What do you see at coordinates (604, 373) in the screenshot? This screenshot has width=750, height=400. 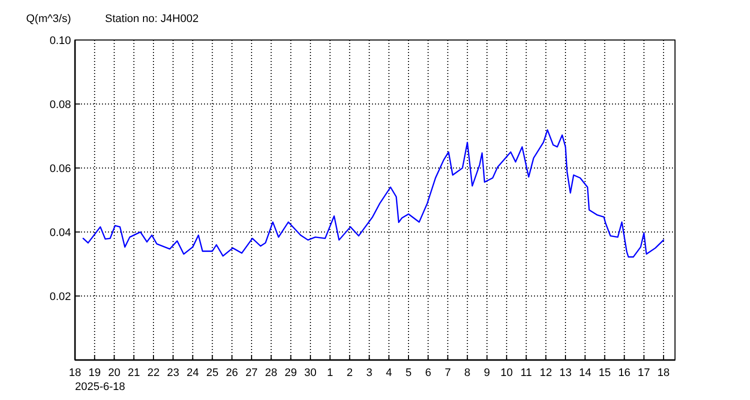 I see `x-tick-label: 15` at bounding box center [604, 373].